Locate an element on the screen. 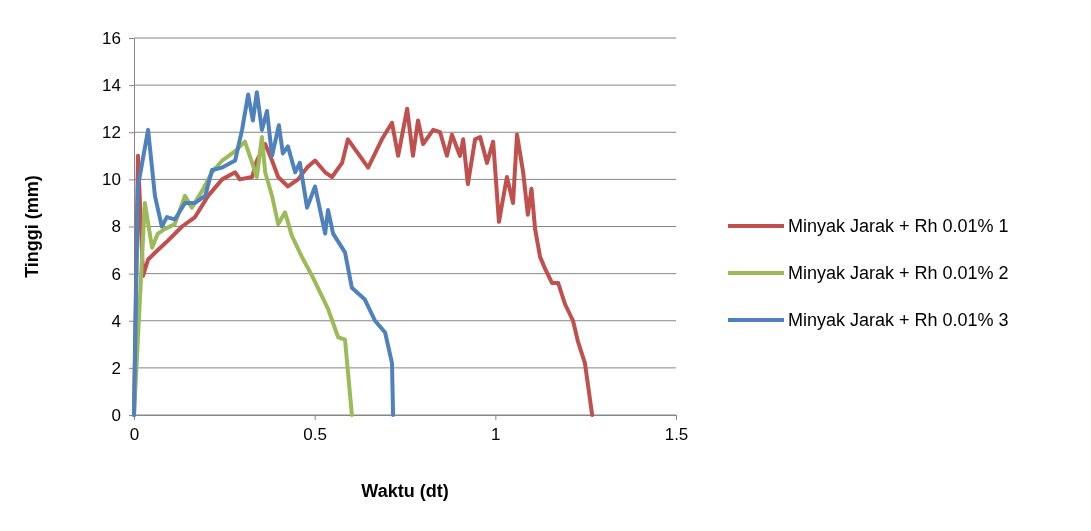 The height and width of the screenshot is (531, 1091). y-tick-label: 10 is located at coordinates (111, 180).